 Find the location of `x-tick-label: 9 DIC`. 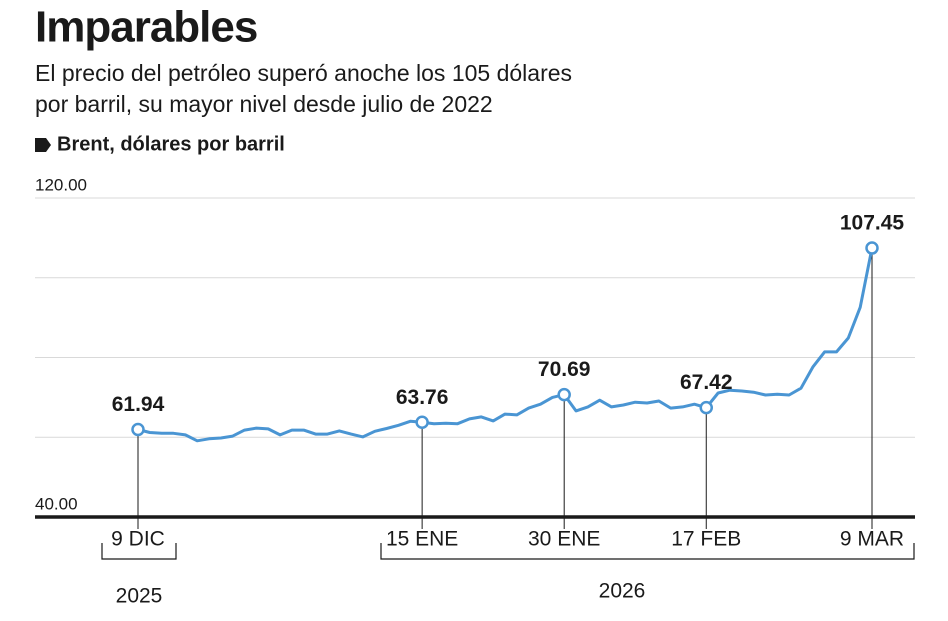

x-tick-label: 9 DIC is located at coordinates (138, 539).